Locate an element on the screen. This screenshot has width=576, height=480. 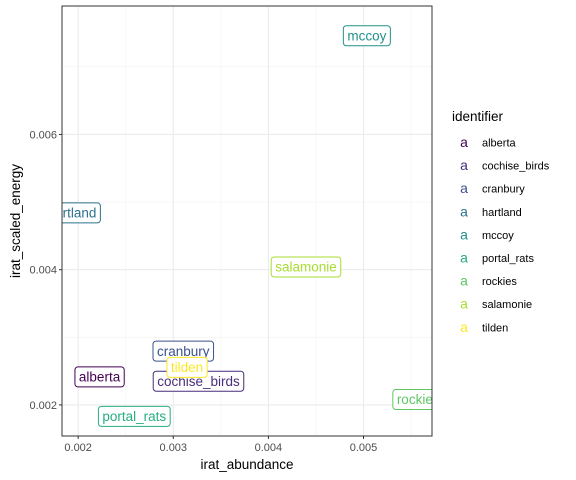
legend-label: cochise_birds is located at coordinates (516, 167).